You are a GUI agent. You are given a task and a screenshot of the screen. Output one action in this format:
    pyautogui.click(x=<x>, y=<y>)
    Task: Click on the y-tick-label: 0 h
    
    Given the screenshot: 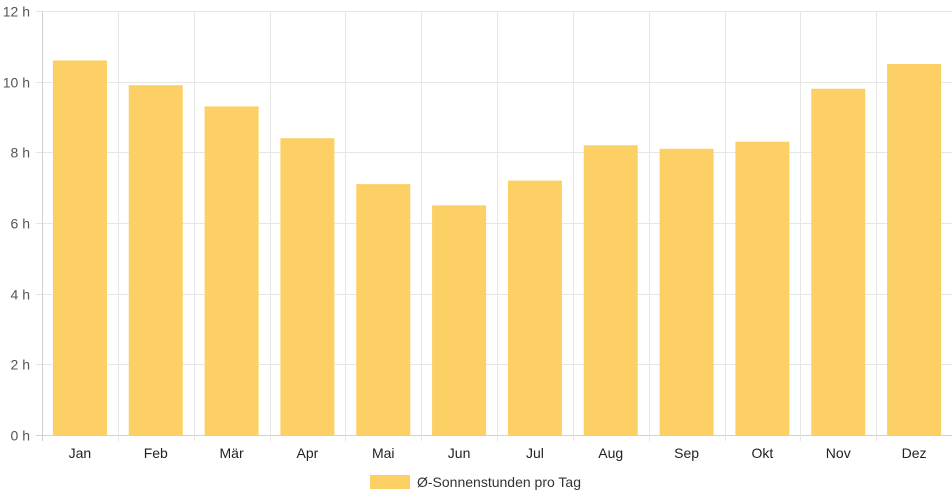 What is the action you would take?
    pyautogui.click(x=20, y=436)
    